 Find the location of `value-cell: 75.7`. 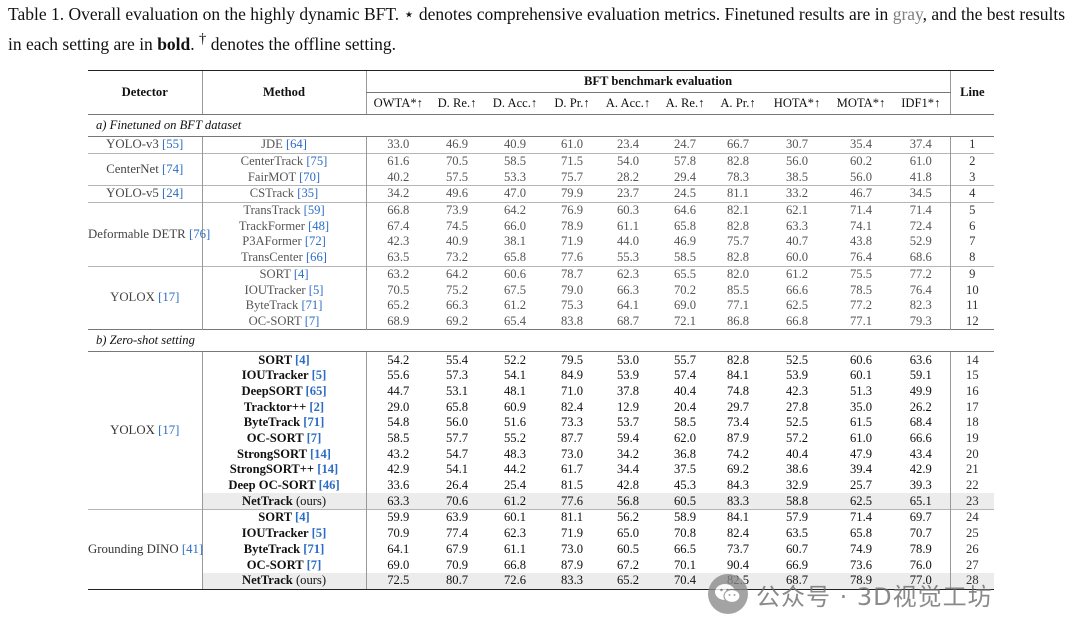

value-cell: 75.7 is located at coordinates (572, 176).